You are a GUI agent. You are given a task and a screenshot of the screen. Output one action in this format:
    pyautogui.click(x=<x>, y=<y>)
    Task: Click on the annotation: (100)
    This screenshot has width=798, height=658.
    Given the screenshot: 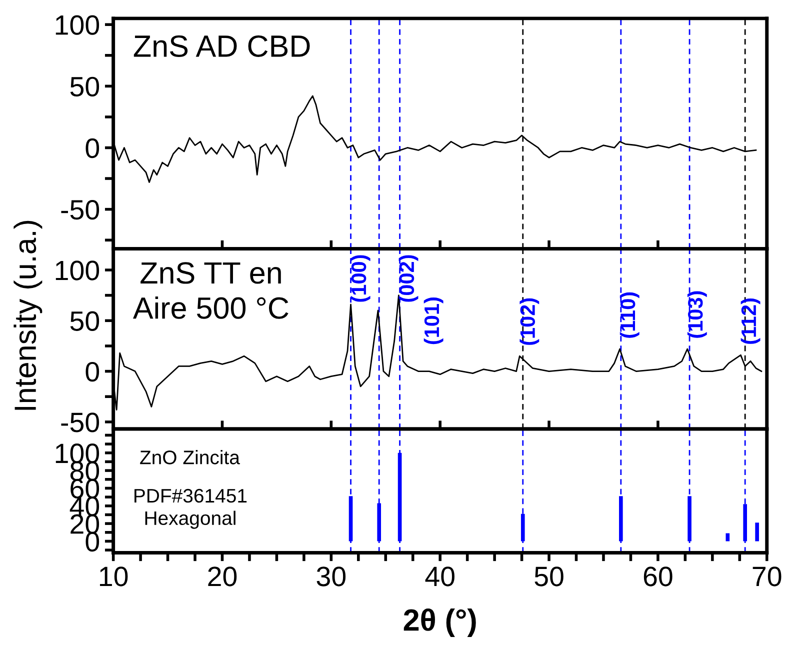 What is the action you would take?
    pyautogui.click(x=360, y=278)
    